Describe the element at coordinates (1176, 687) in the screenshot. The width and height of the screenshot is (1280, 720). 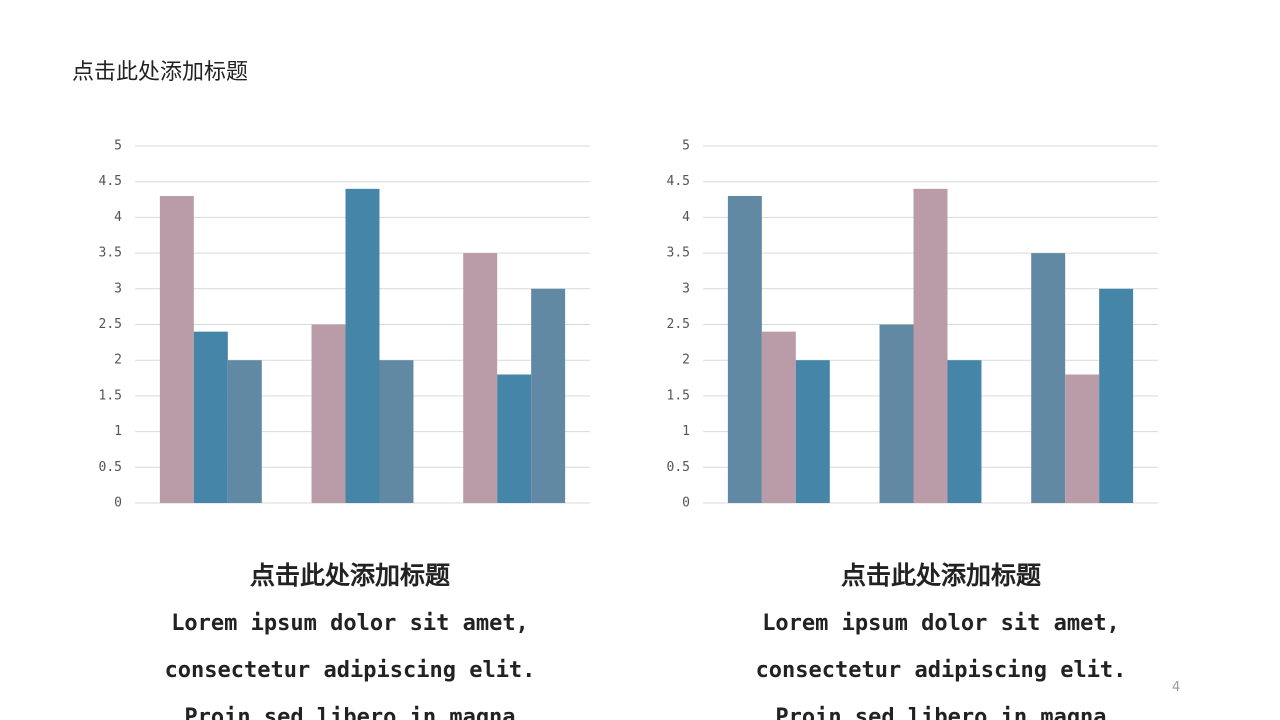
I see `page-number: 4` at that location.